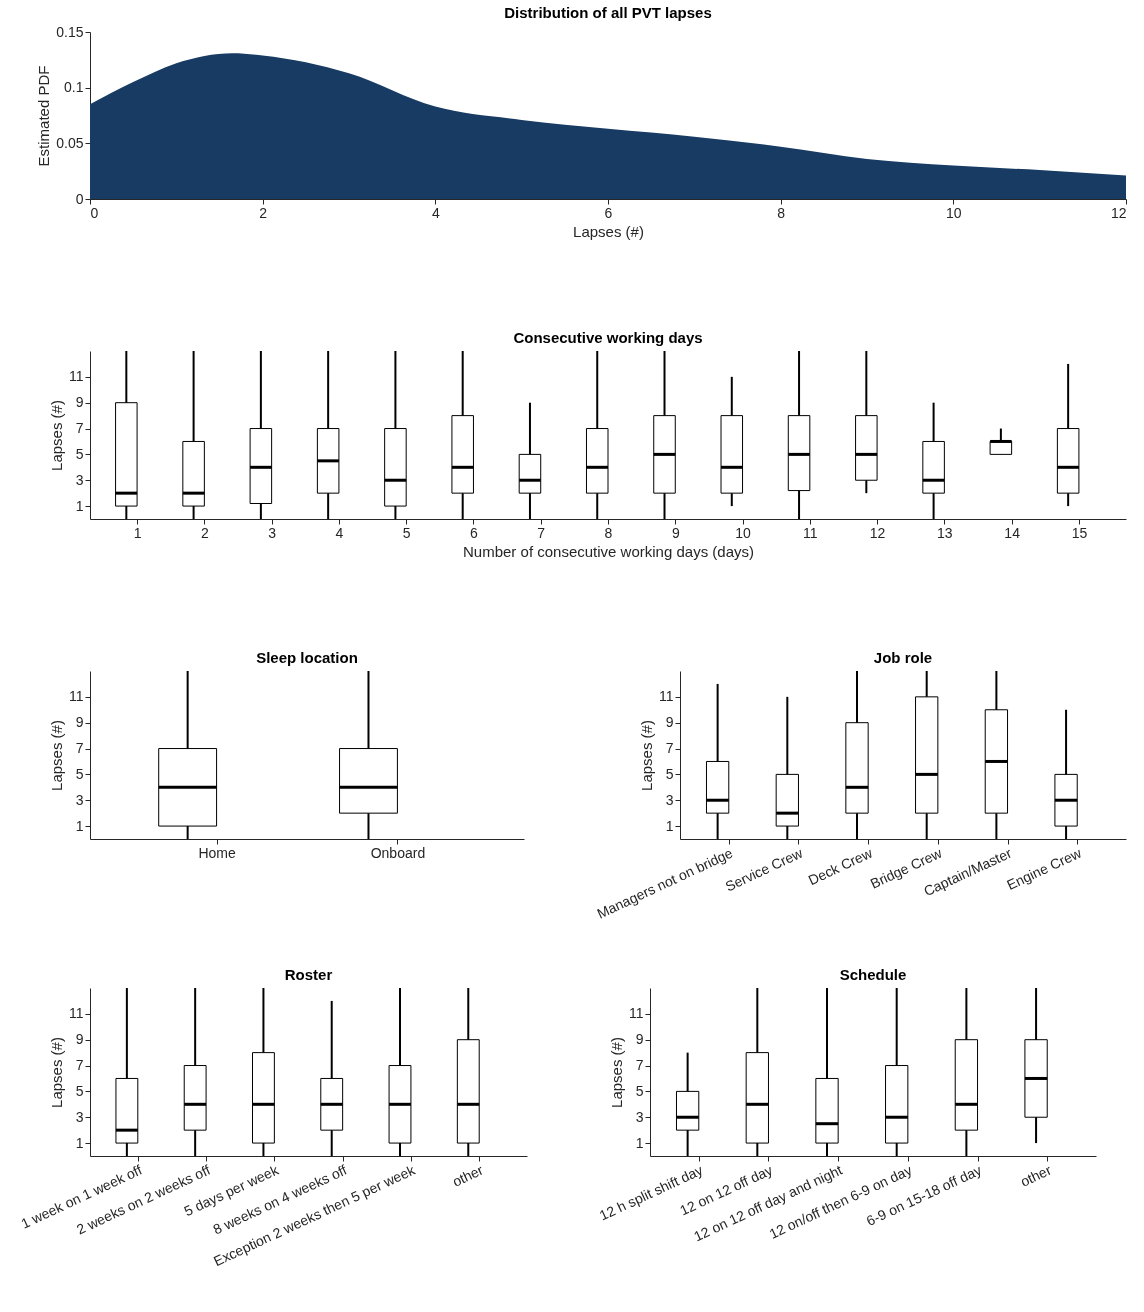  I want to click on y-axis-title: Estimated PDF, so click(44, 116).